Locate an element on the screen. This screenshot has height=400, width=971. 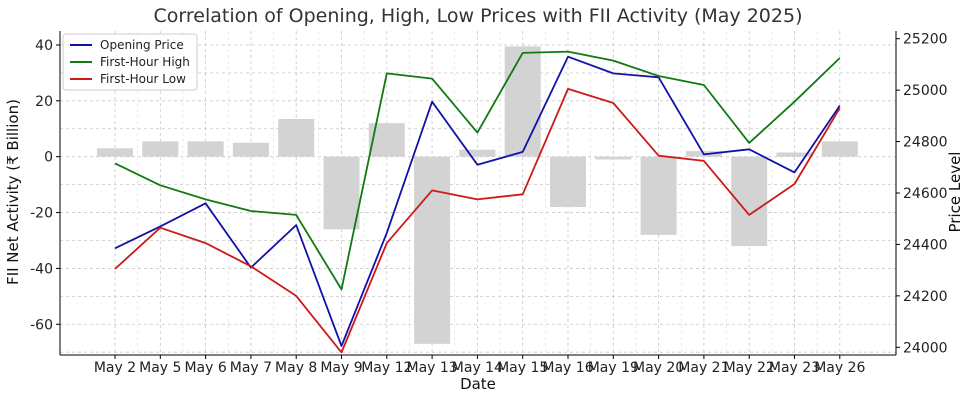
right-tick-label: 24200 is located at coordinates (925, 297).